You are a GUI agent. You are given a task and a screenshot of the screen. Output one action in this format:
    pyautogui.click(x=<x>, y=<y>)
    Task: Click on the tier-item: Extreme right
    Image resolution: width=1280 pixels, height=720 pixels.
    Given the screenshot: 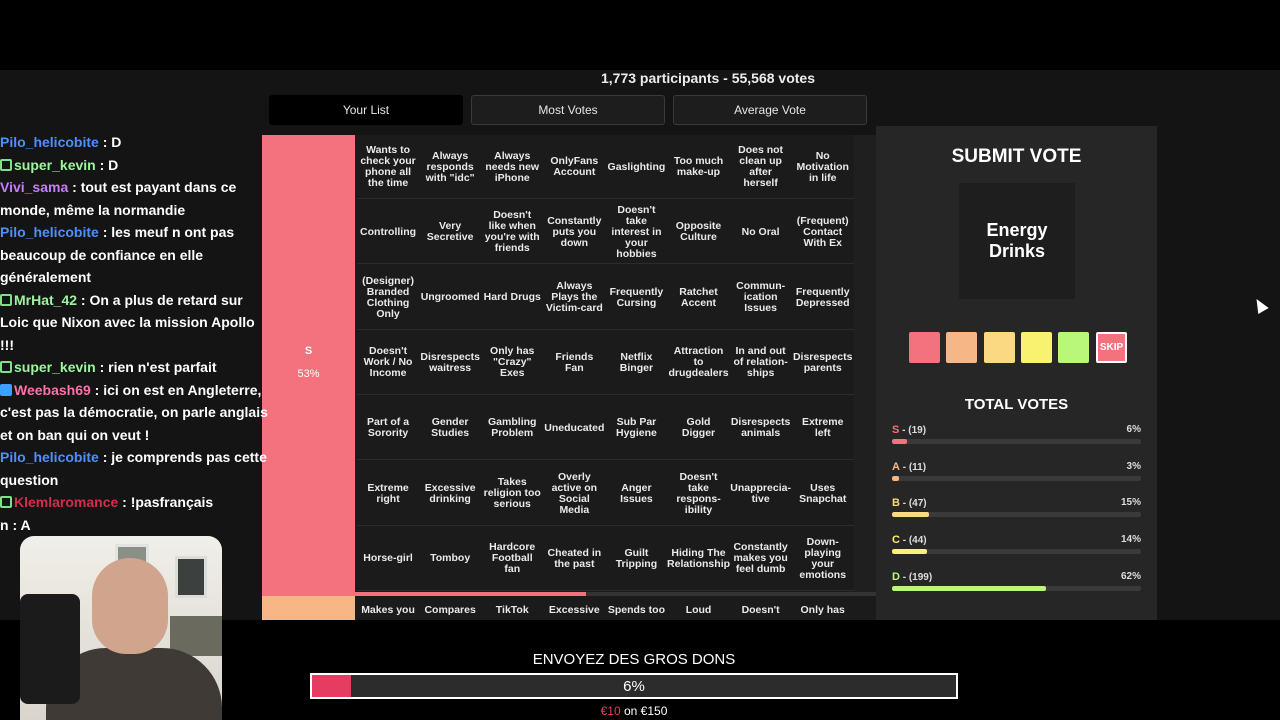 What is the action you would take?
    pyautogui.click(x=388, y=493)
    